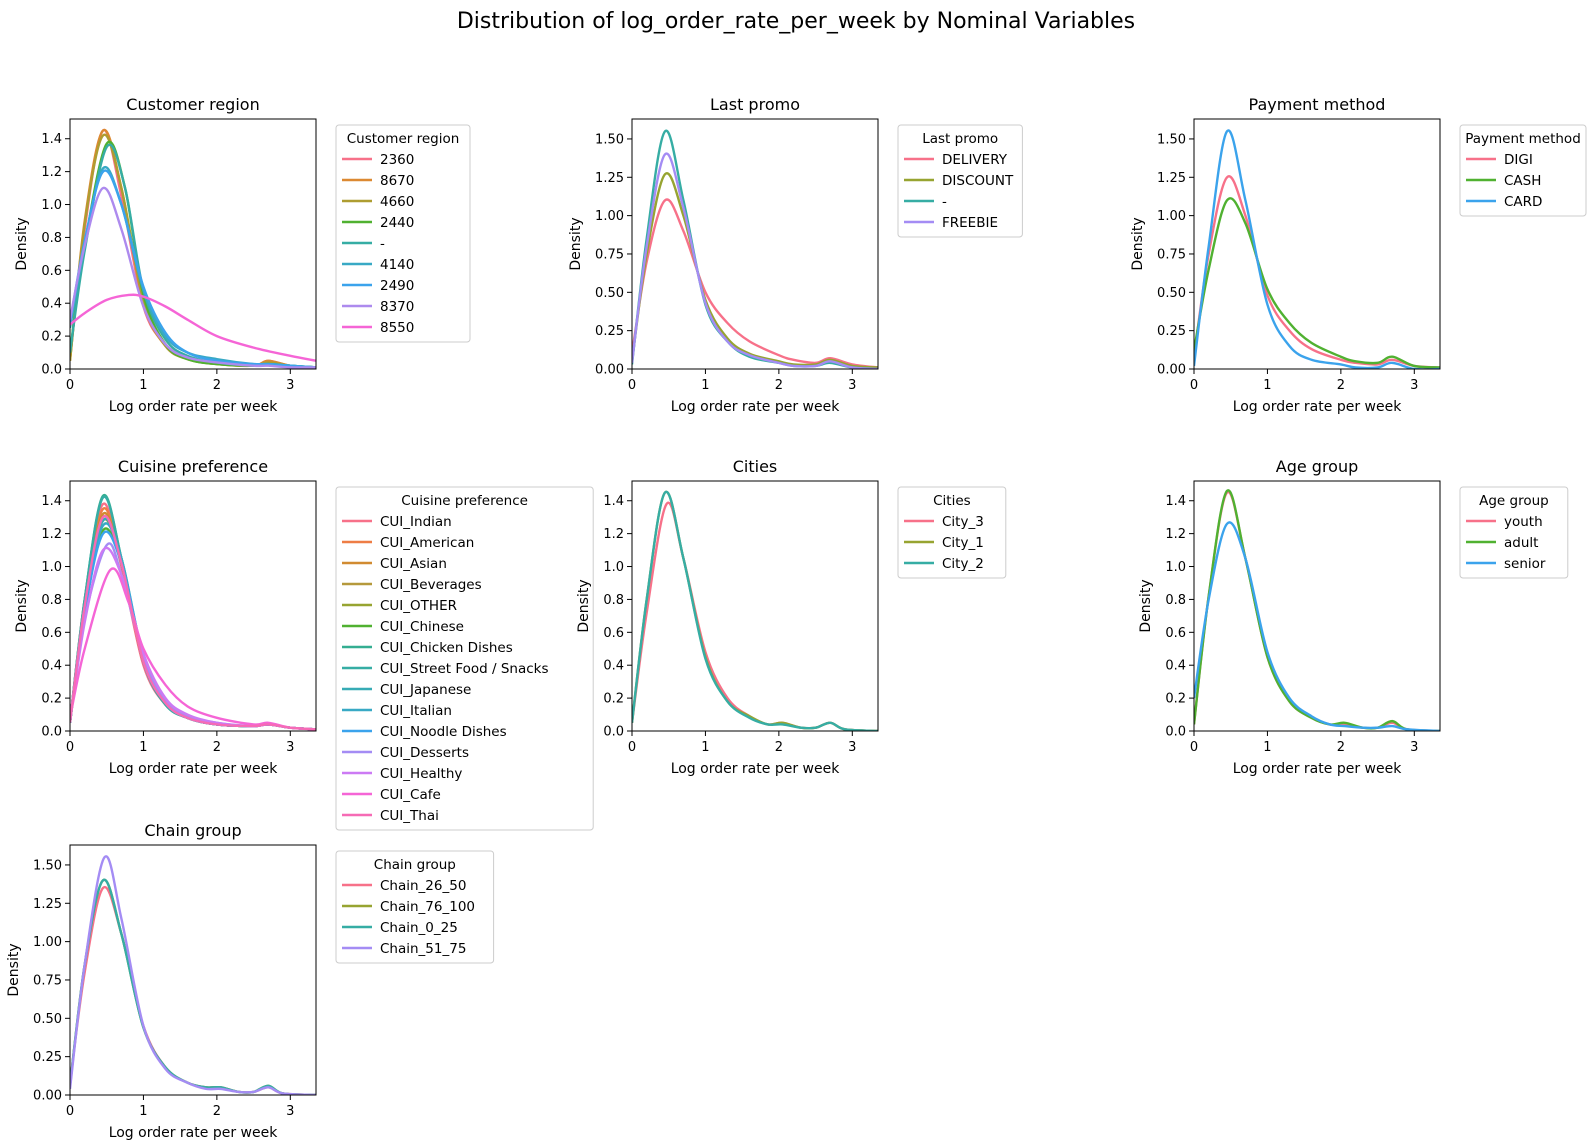  Describe the element at coordinates (47, 980) in the screenshot. I see `y-tick-label: 0.75` at that location.